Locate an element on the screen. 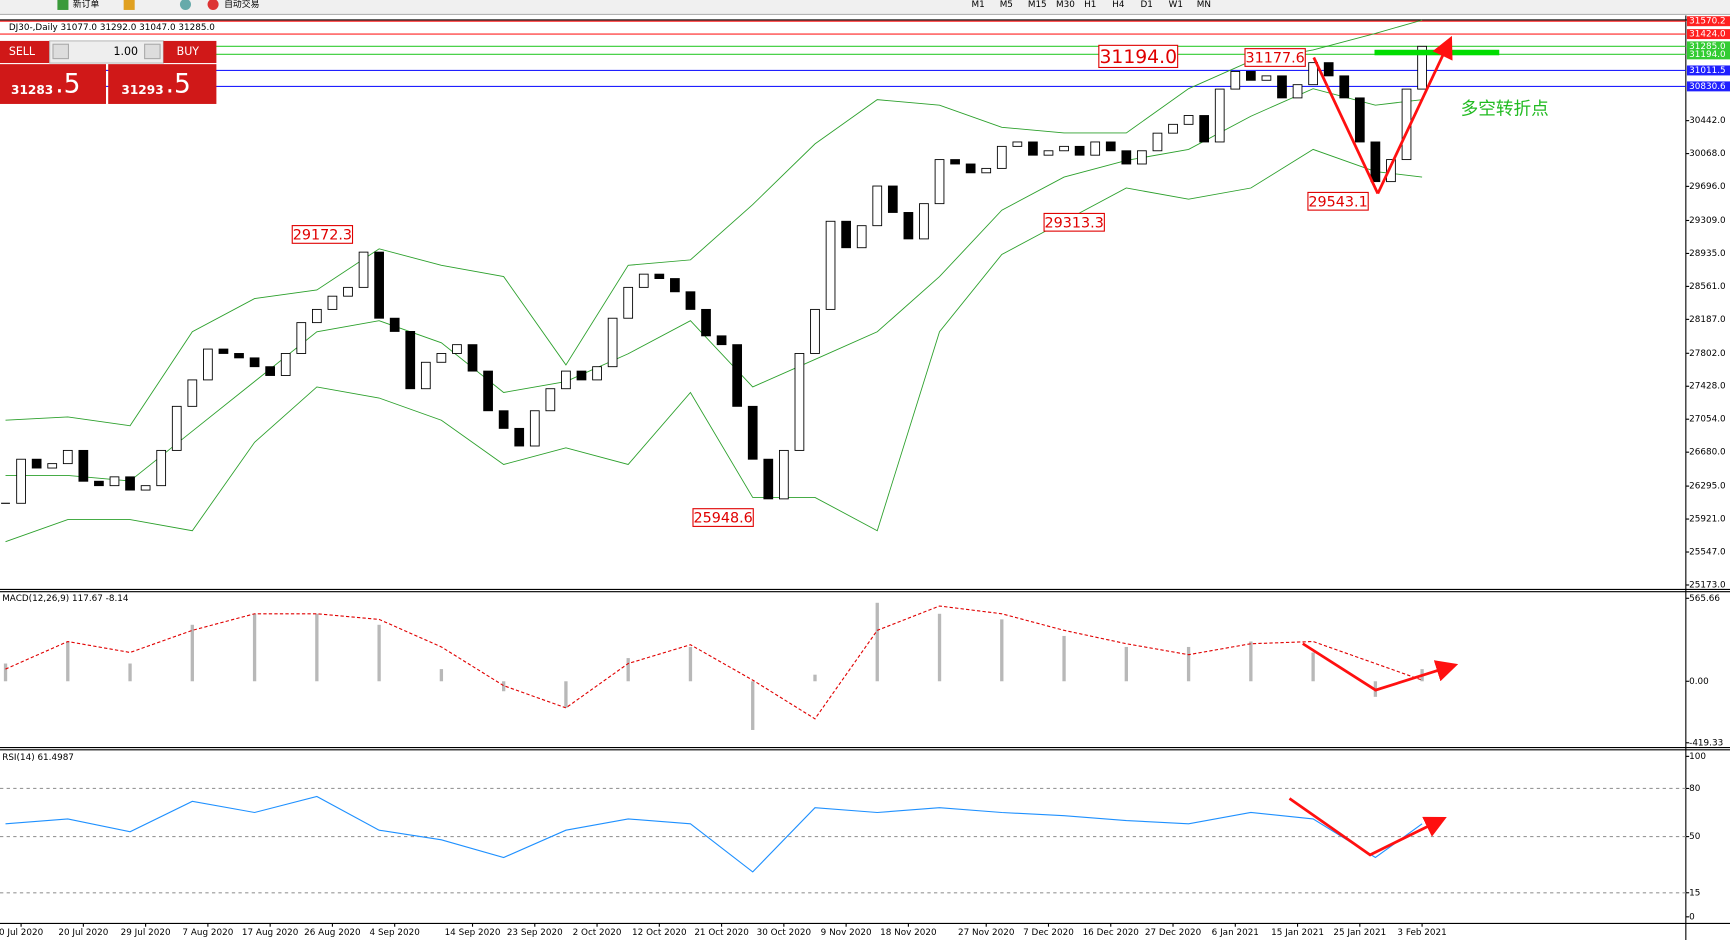 The height and width of the screenshot is (940, 1730). y-tick-label: 30442.0 is located at coordinates (1707, 121).